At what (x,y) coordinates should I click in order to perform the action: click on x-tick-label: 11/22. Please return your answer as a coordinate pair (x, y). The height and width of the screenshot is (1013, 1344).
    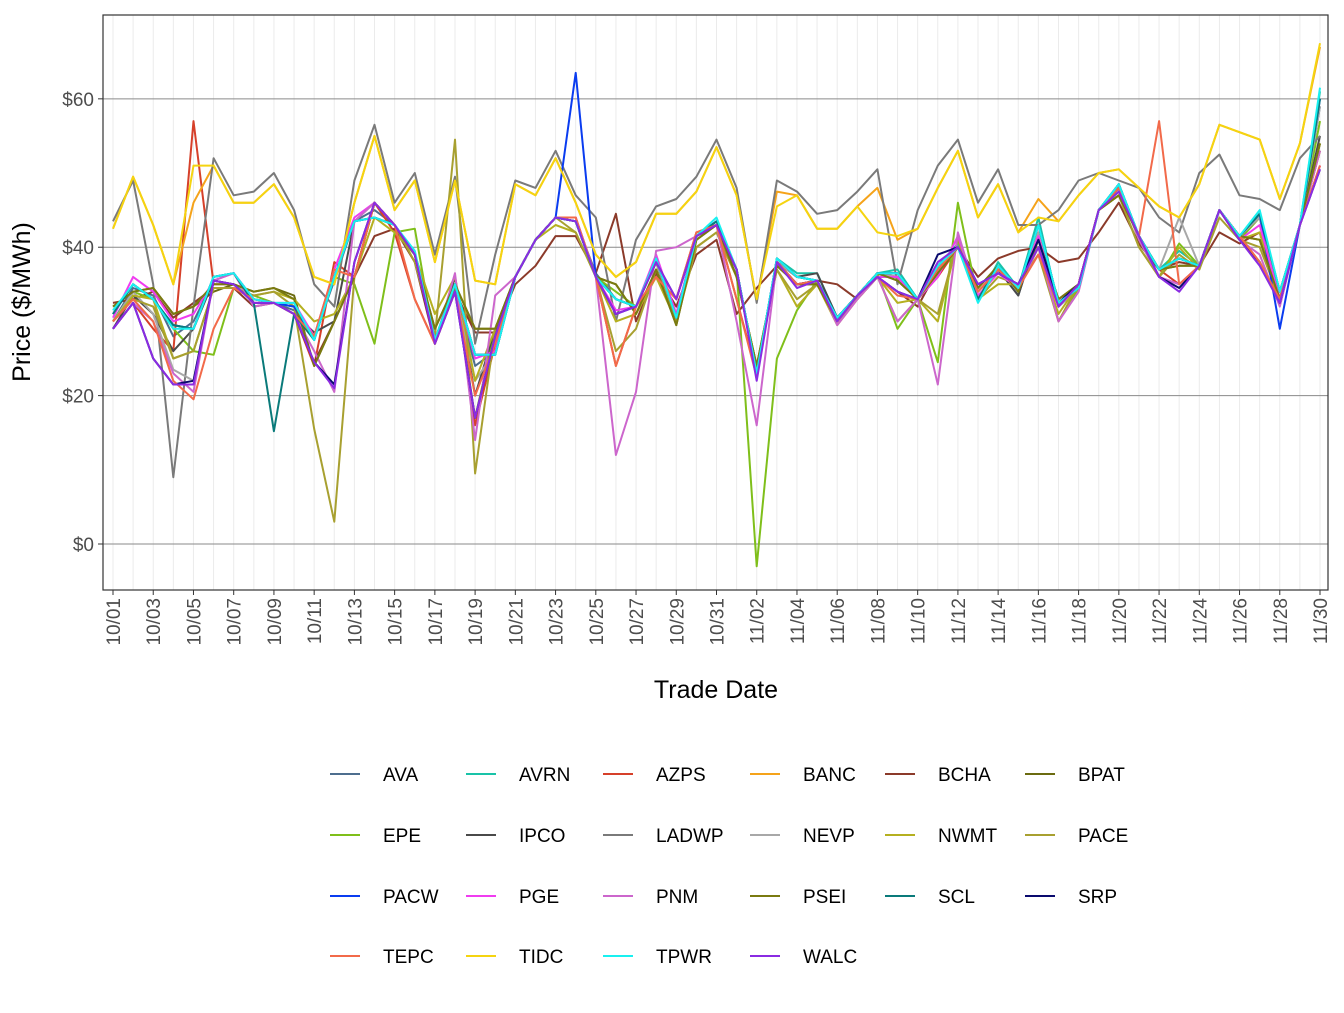
    Looking at the image, I should click on (1160, 621).